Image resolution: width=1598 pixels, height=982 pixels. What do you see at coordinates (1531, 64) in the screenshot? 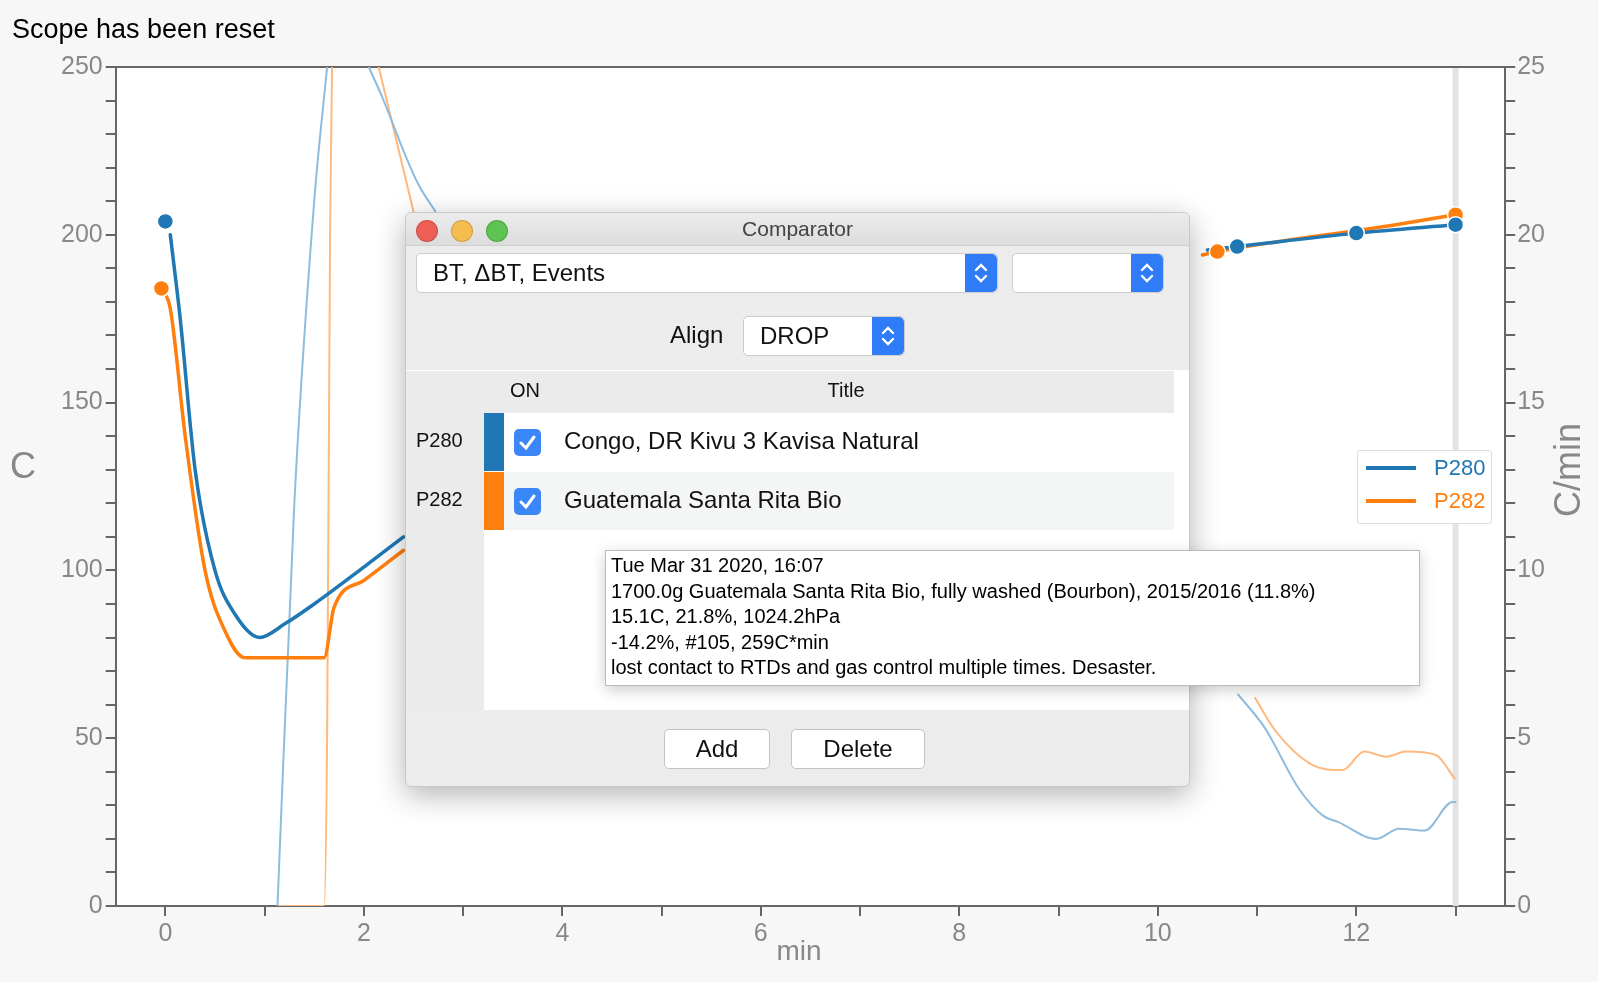
I see `y2-tick-label: 25` at bounding box center [1531, 64].